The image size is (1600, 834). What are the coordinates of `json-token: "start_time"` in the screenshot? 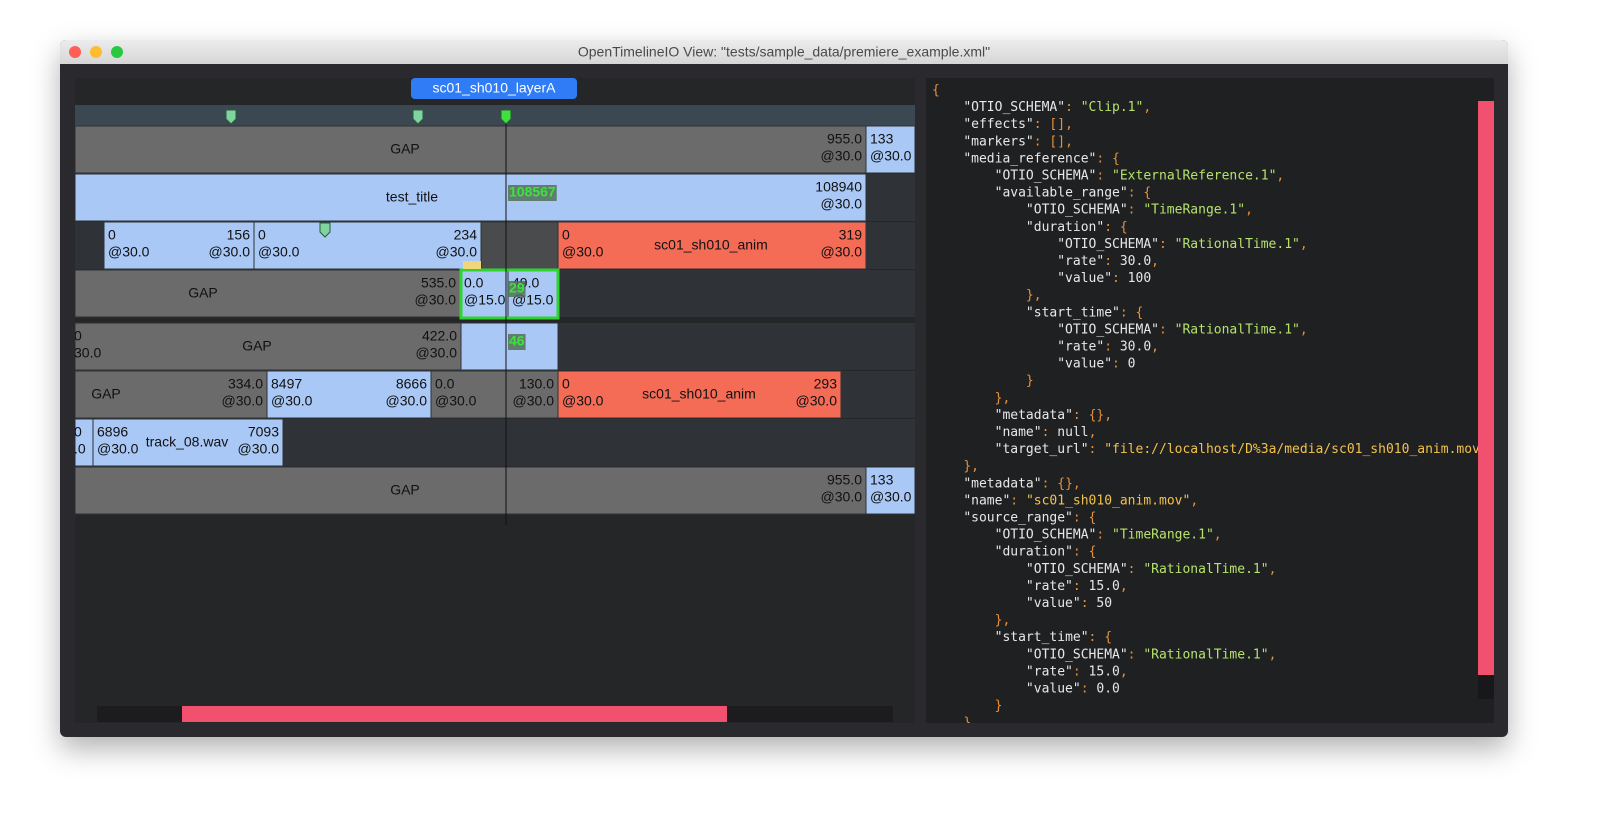 It's located at (1073, 312).